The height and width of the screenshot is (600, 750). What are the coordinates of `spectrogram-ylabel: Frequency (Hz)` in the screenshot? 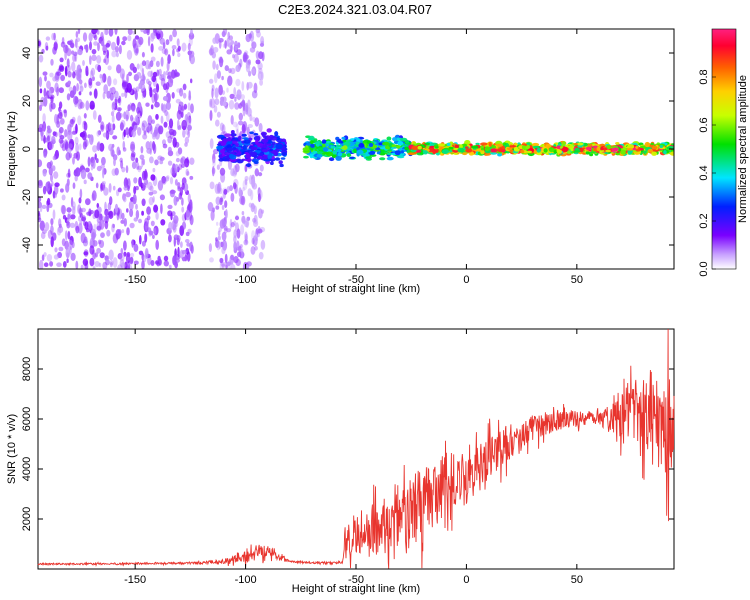 It's located at (12, 149).